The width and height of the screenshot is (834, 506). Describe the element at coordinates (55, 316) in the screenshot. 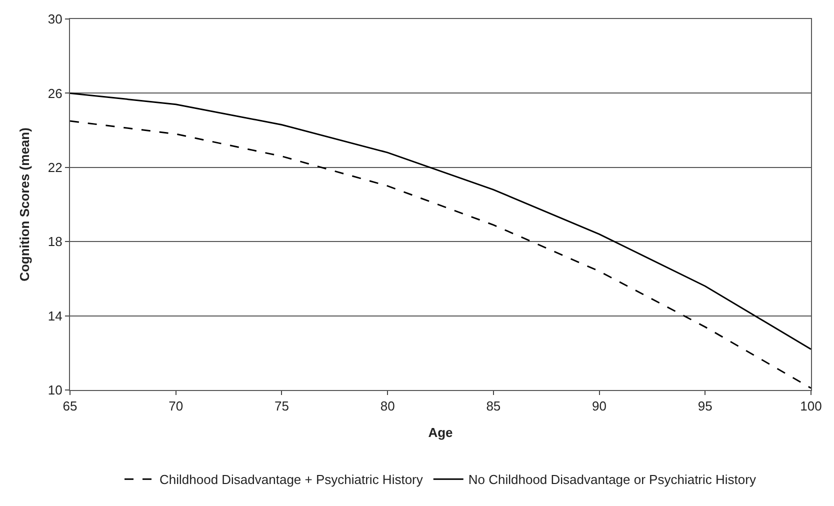

I see `y-tick-label: 14` at that location.